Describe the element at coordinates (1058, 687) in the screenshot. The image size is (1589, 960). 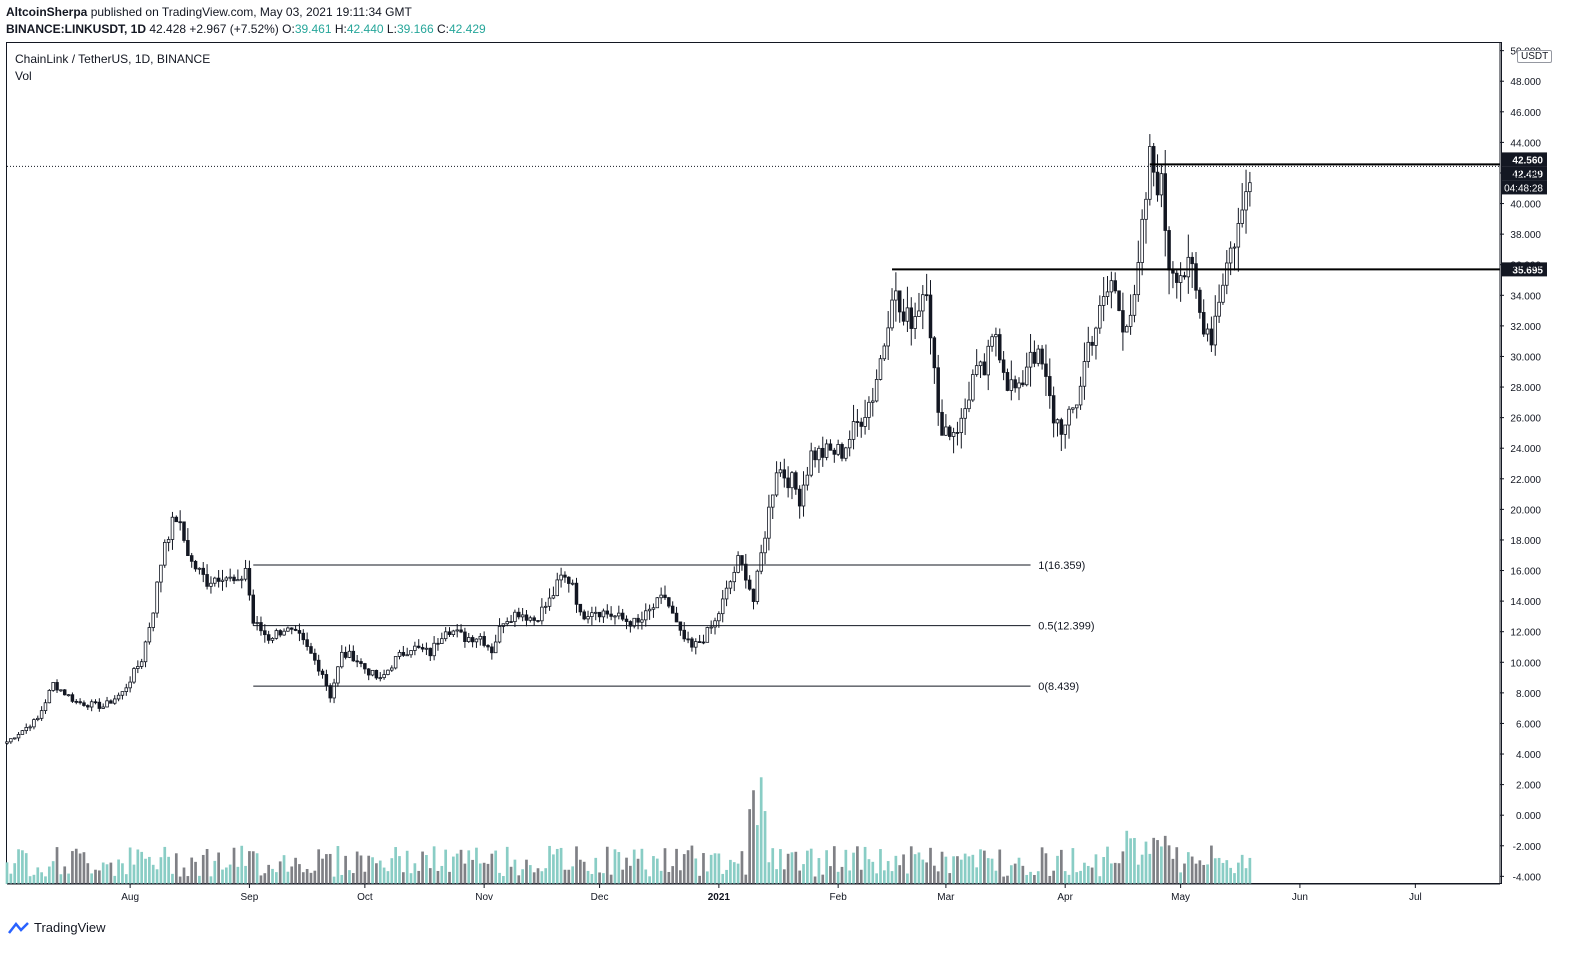
I see `fib-label: 0(8.439)` at that location.